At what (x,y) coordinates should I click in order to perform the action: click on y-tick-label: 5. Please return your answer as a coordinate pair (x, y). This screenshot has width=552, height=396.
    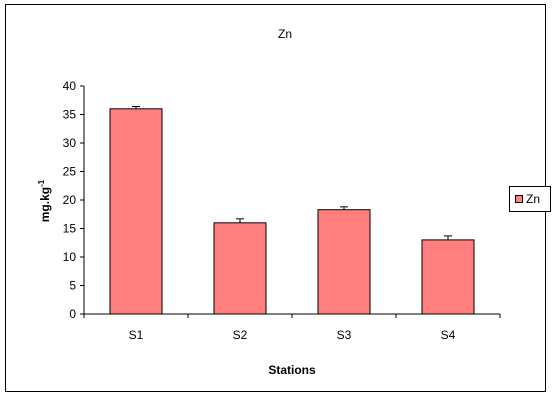
    Looking at the image, I should click on (72, 286).